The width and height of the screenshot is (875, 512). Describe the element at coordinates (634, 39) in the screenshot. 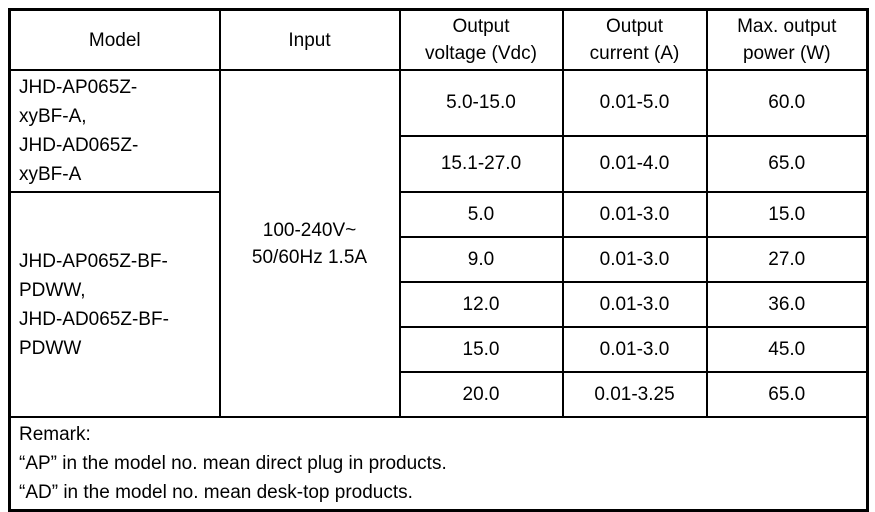

I see `header-output-current: Output current (A)` at that location.